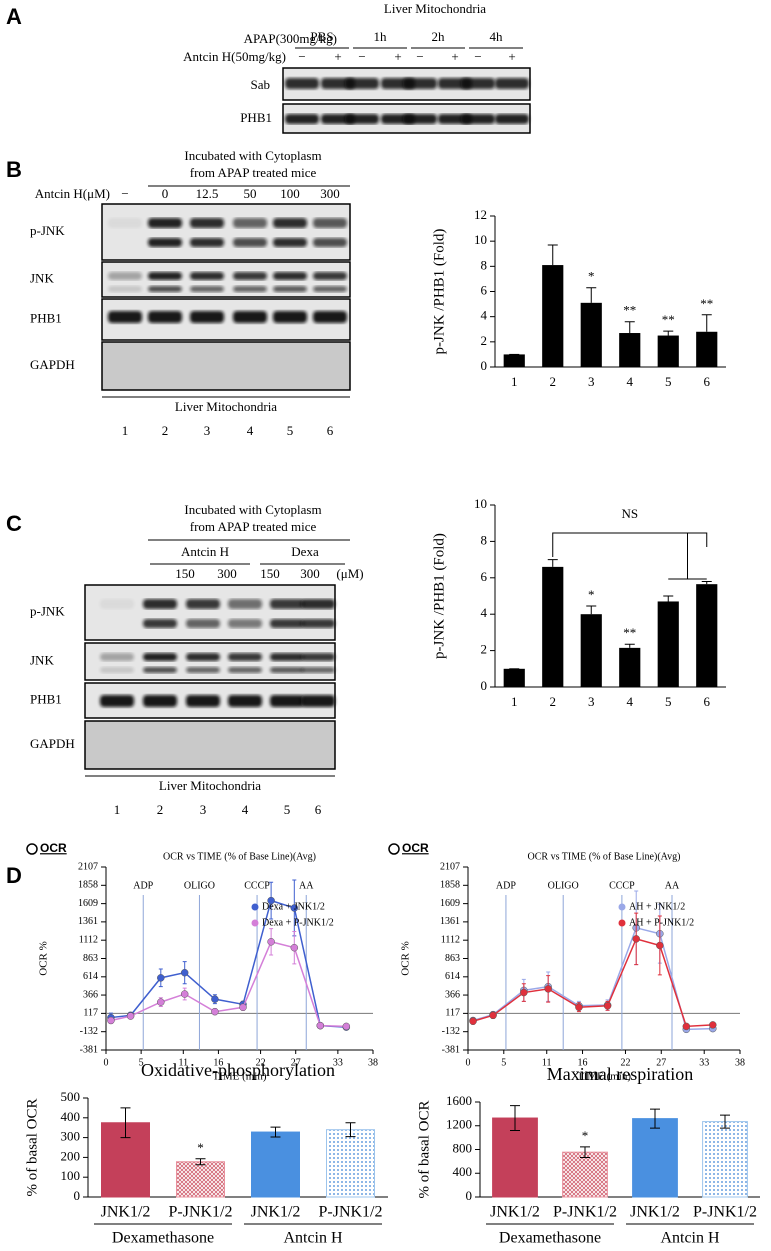 The height and width of the screenshot is (1251, 771). Describe the element at coordinates (14, 16) in the screenshot. I see `panel-letter: A` at that location.